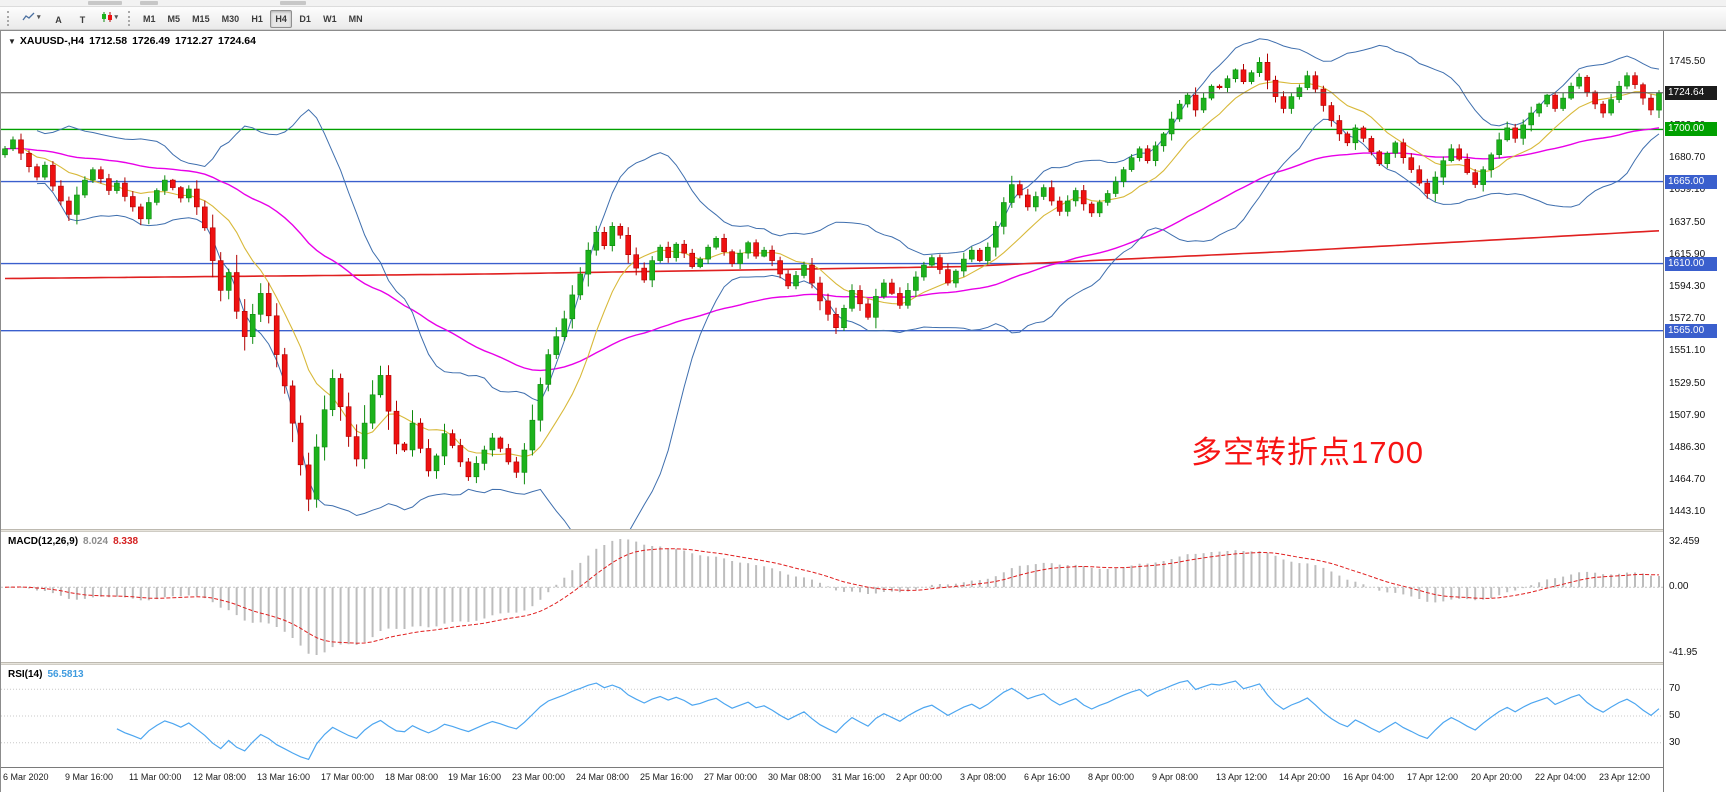 The image size is (1726, 792). I want to click on macd-scale-max: 32.459, so click(1684, 541).